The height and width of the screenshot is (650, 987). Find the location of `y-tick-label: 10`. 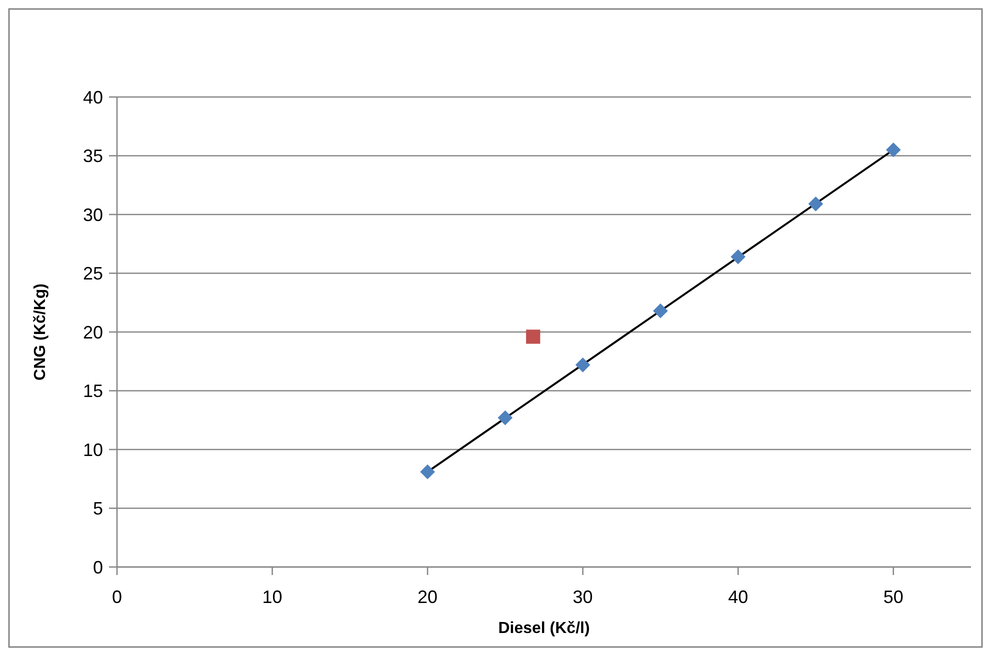

y-tick-label: 10 is located at coordinates (92, 450).